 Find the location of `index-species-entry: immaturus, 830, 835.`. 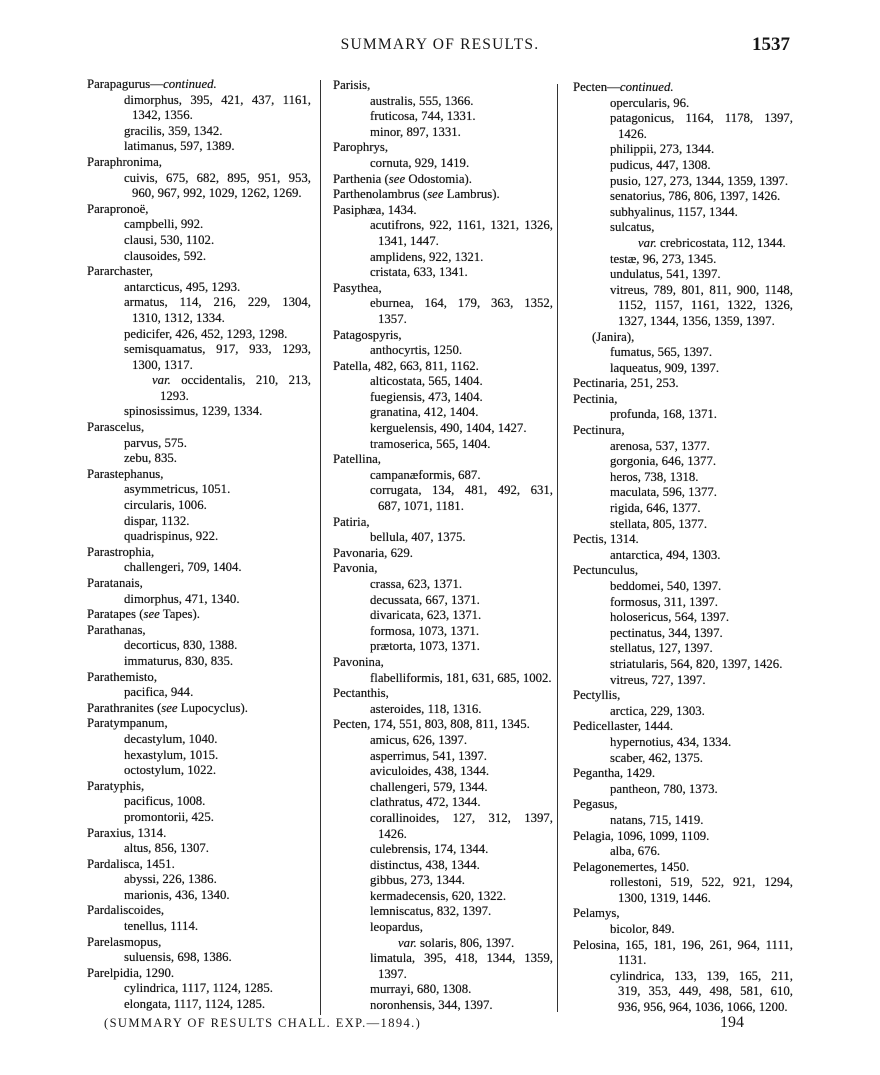

index-species-entry: immaturus, 830, 835. is located at coordinates (199, 662).